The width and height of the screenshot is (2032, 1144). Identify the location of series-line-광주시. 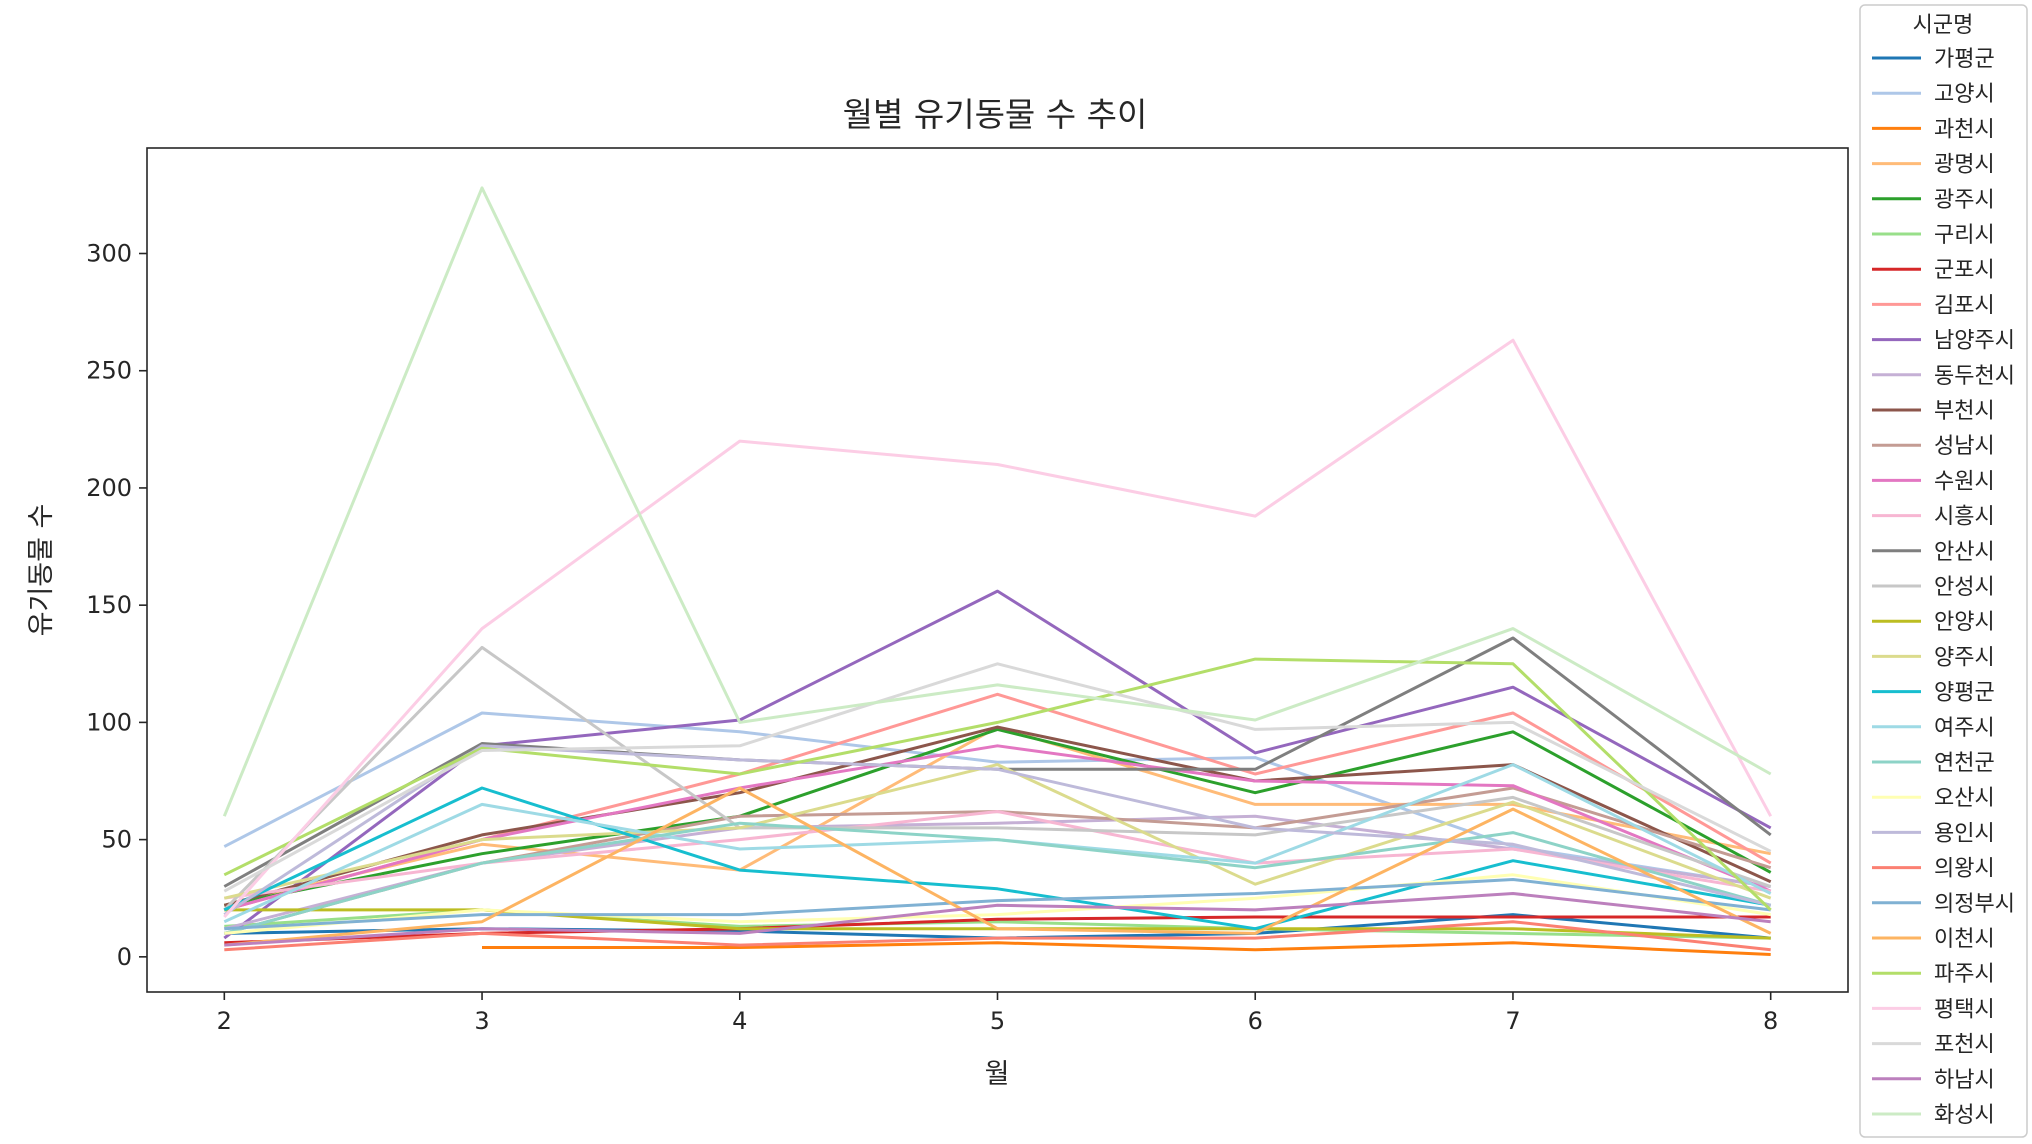
(998, 817).